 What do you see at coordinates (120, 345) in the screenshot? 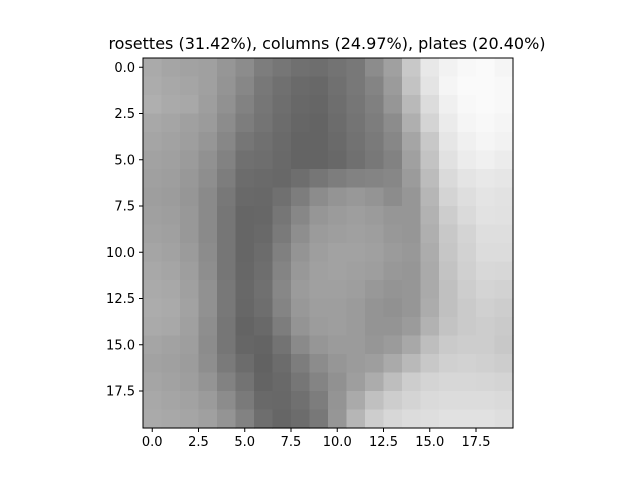
I see `y-tick-label: 15.0` at bounding box center [120, 345].